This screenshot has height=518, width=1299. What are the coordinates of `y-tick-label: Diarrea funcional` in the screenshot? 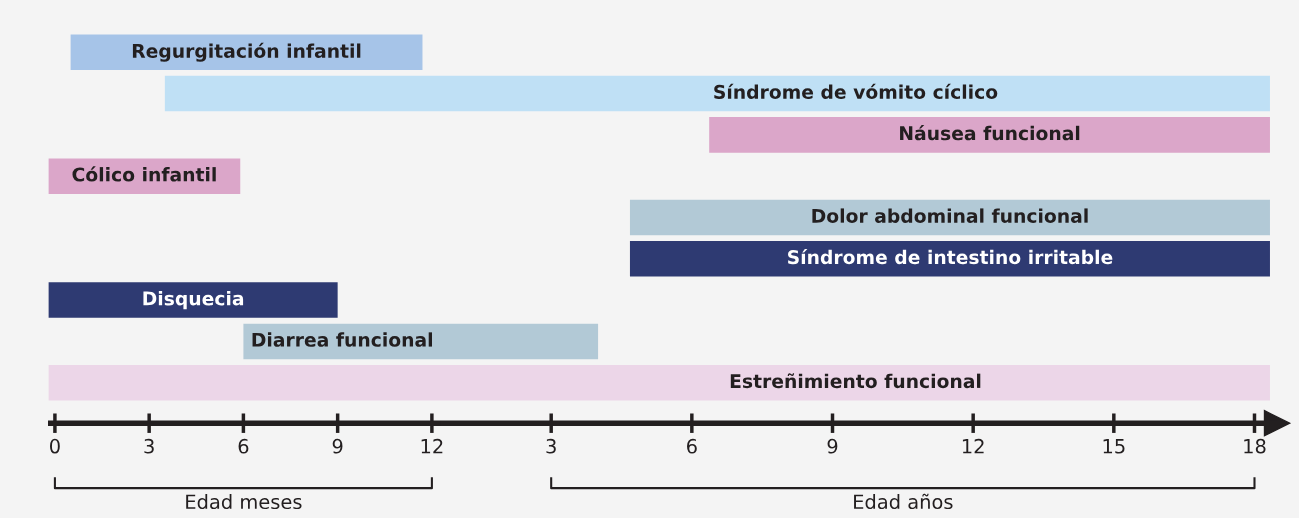 It's located at (342, 339).